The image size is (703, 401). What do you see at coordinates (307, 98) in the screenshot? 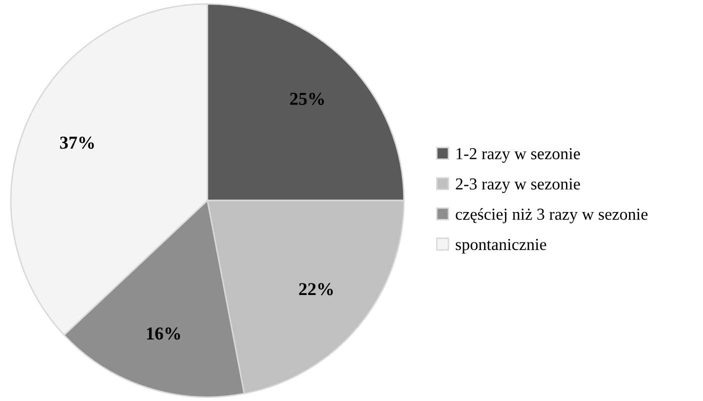
I see `data-label: 25%` at bounding box center [307, 98].